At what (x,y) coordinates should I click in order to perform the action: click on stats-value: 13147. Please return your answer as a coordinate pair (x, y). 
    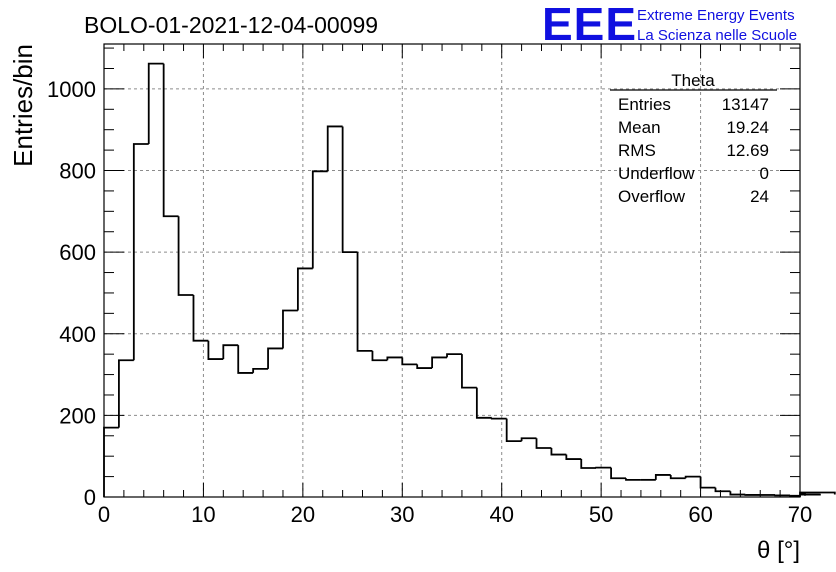
    Looking at the image, I should click on (745, 104).